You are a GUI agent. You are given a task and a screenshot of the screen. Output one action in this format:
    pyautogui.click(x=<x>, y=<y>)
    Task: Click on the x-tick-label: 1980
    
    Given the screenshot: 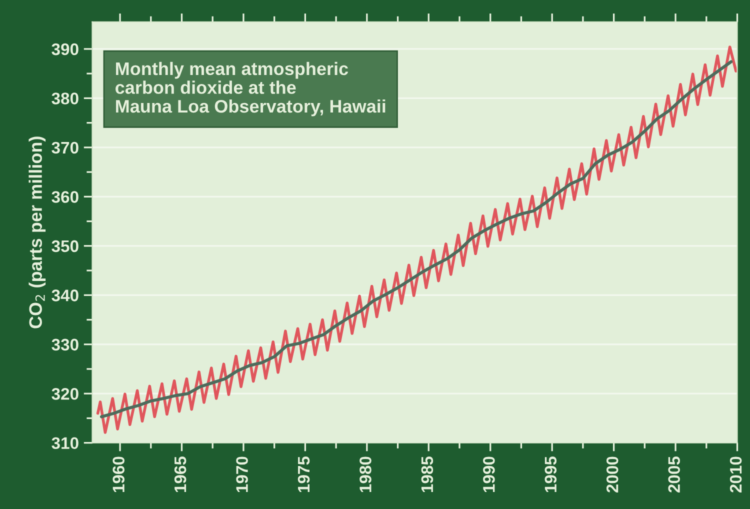 What is the action you would take?
    pyautogui.click(x=366, y=474)
    